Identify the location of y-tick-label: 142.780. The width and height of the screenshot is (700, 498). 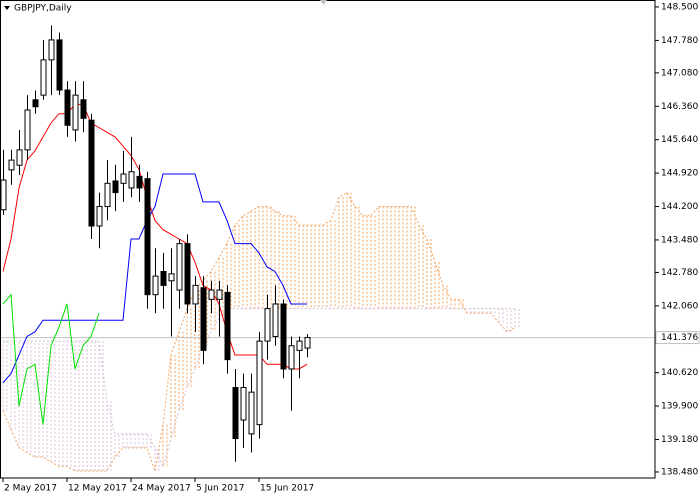
(679, 273).